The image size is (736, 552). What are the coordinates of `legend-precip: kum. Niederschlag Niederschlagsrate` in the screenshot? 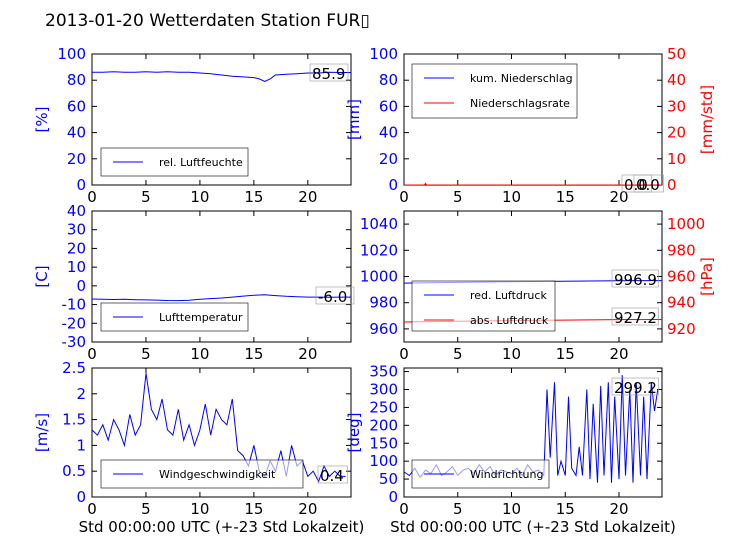 It's located at (494, 91).